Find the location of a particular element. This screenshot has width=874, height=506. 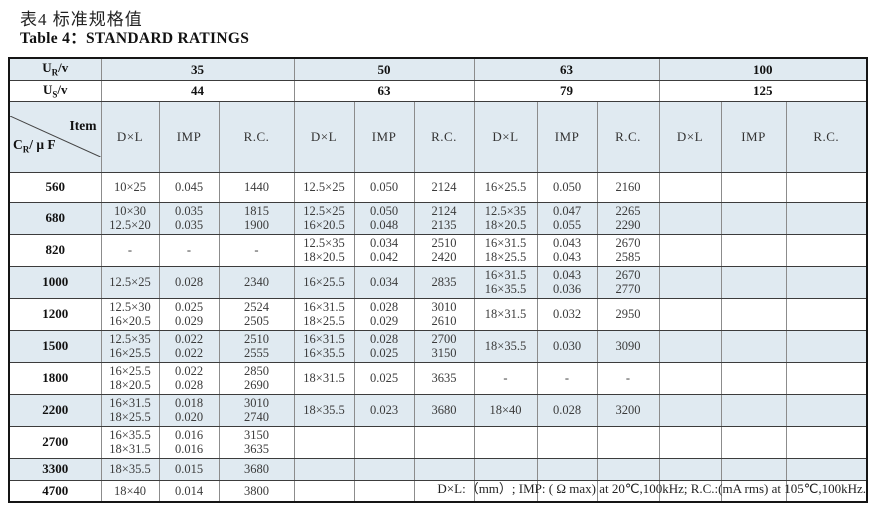

item-capacitance-corner-cell: Item CR/ μ F is located at coordinates (55, 136).